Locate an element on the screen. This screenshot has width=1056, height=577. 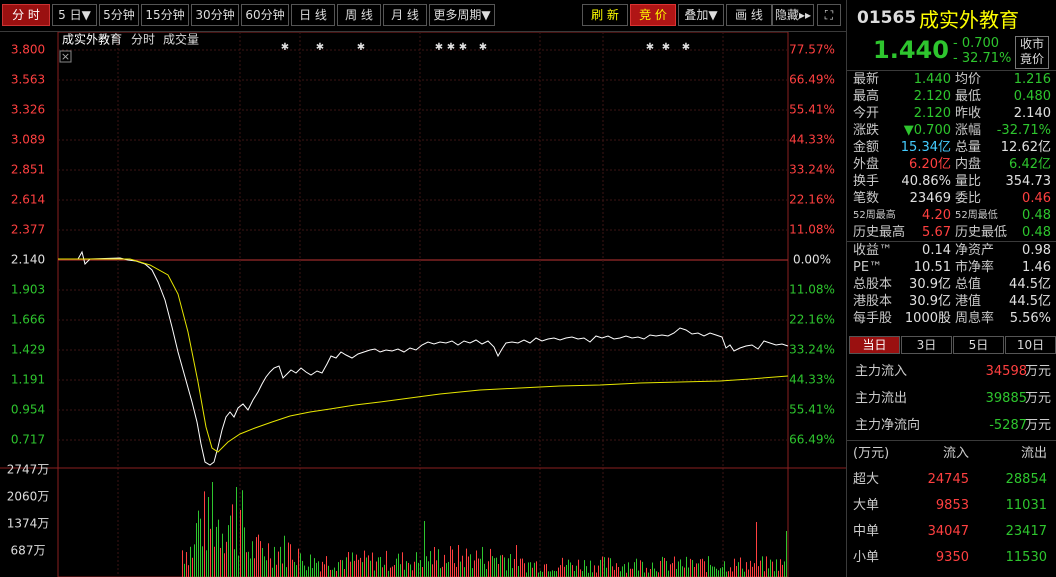
period-tab-8: 月 线 is located at coordinates (405, 15).